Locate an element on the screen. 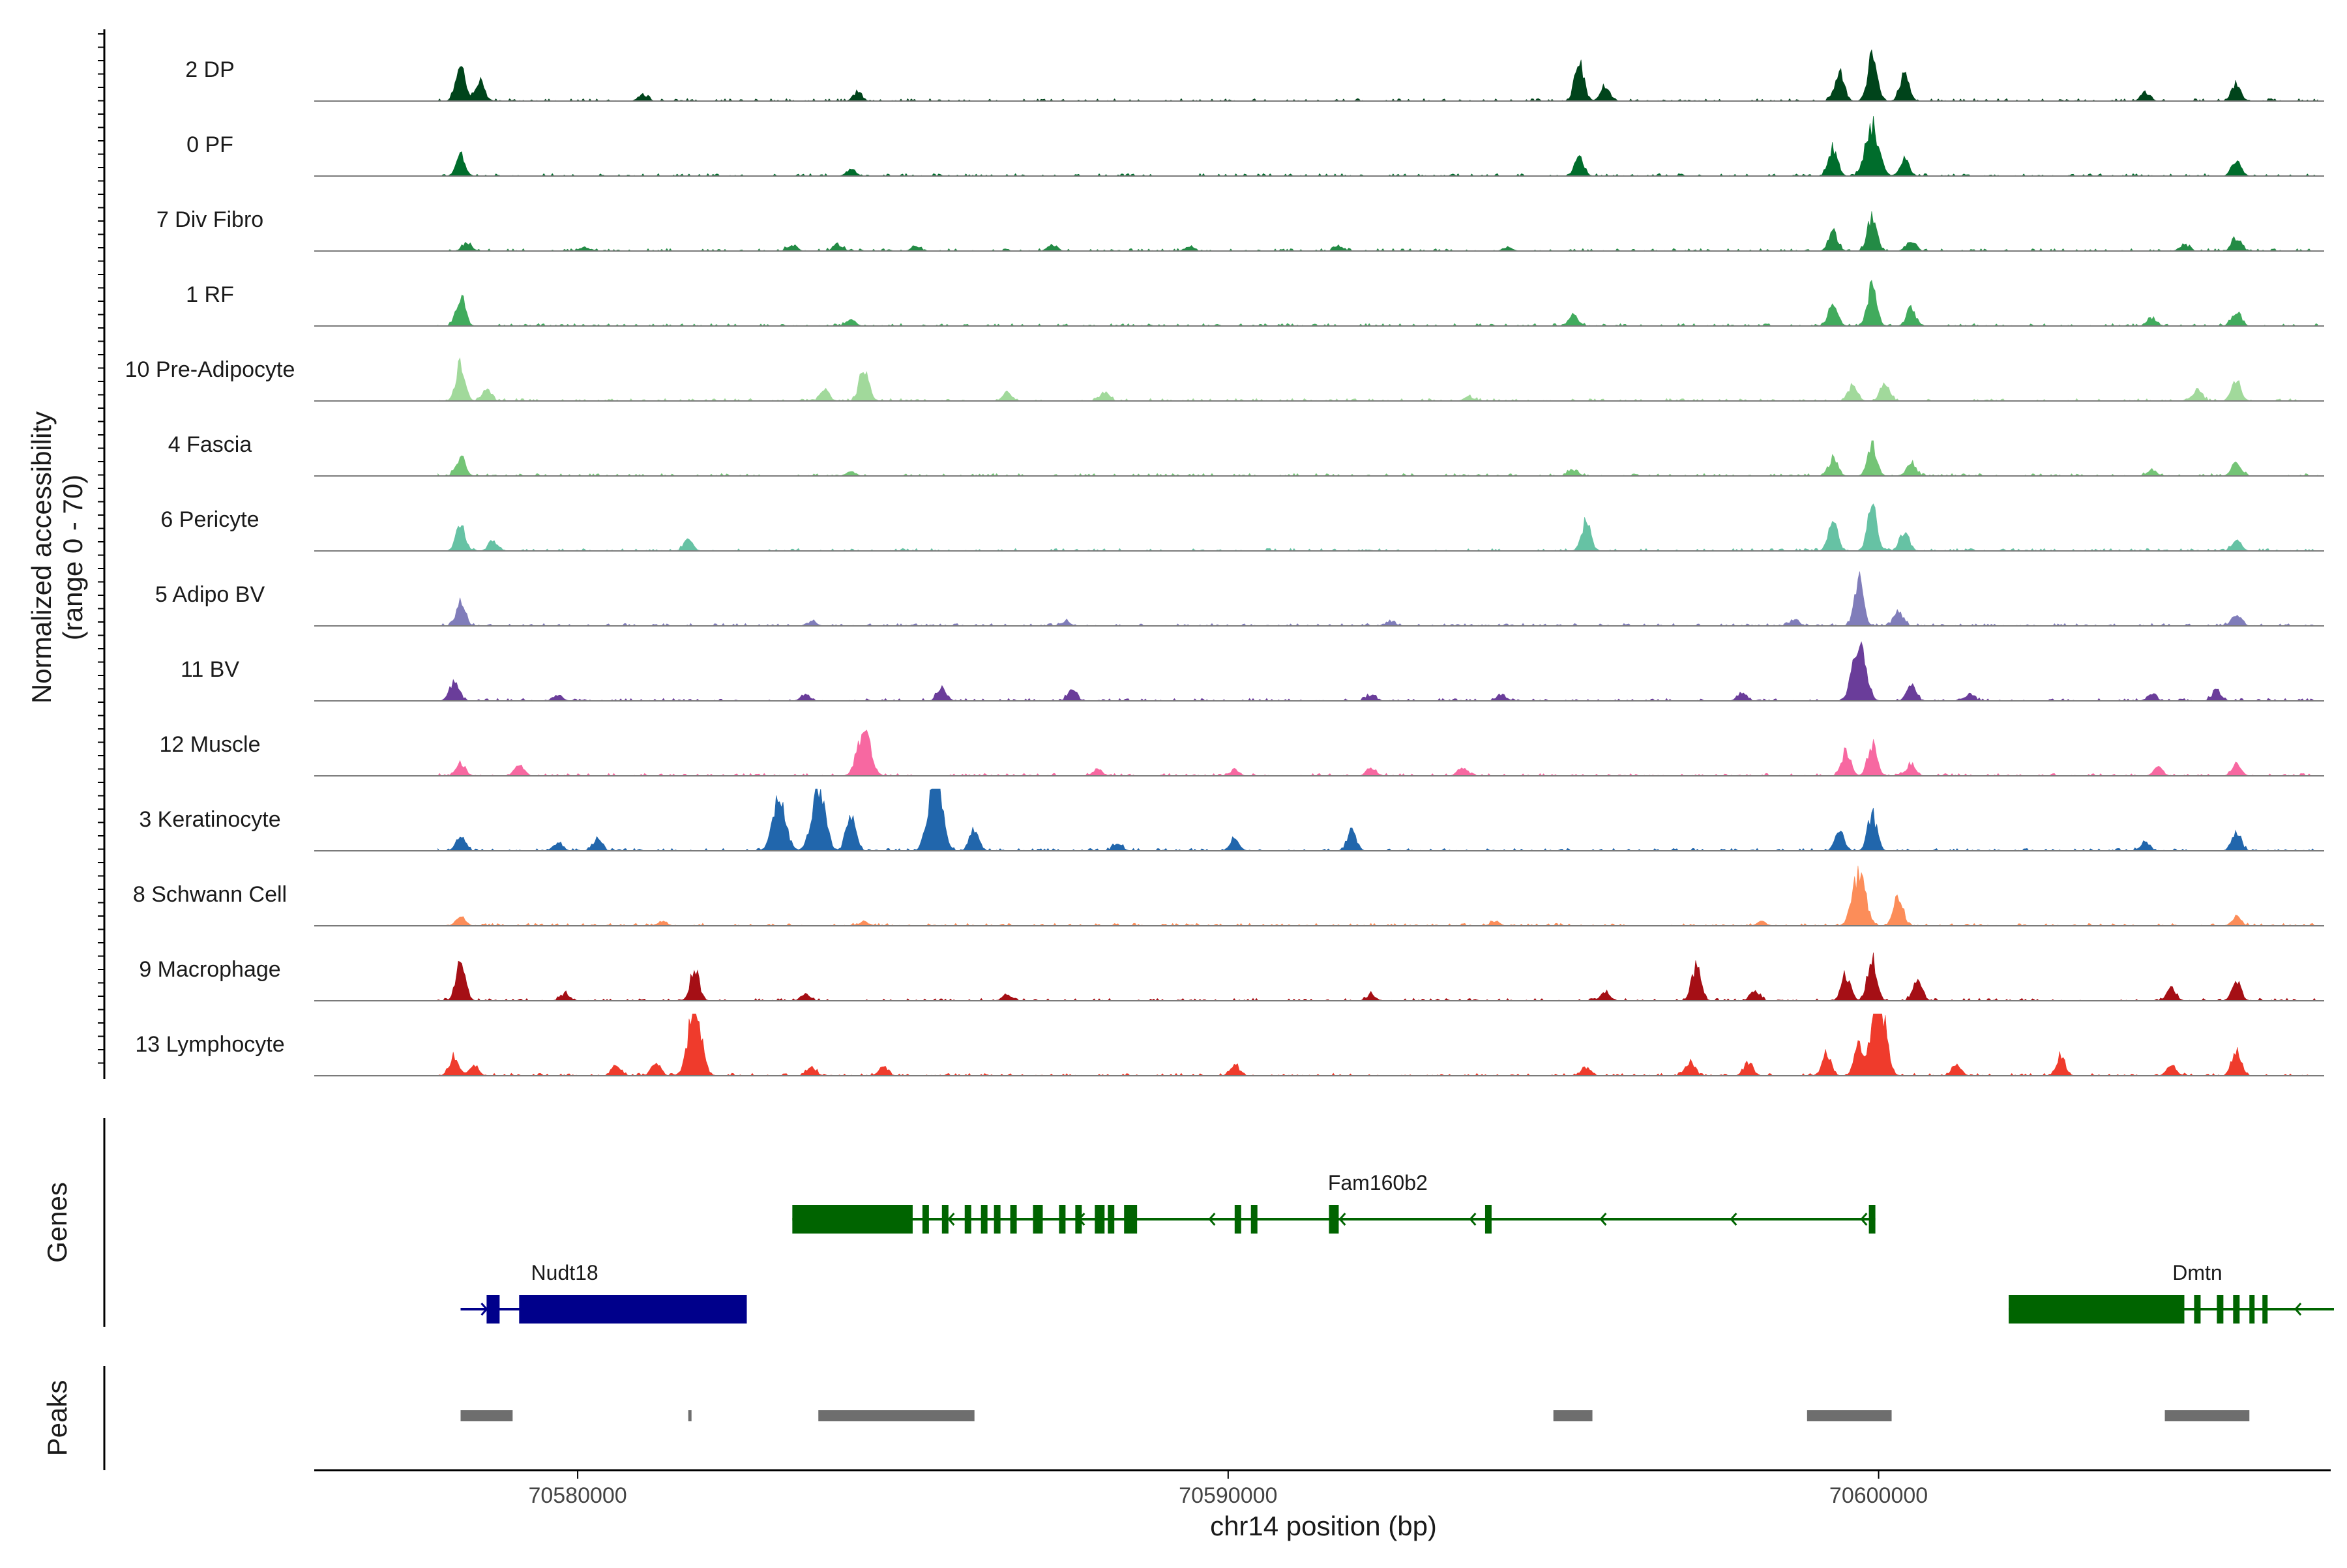 The height and width of the screenshot is (1568, 2347). track-8: 5 Adipo BV is located at coordinates (1239, 599).